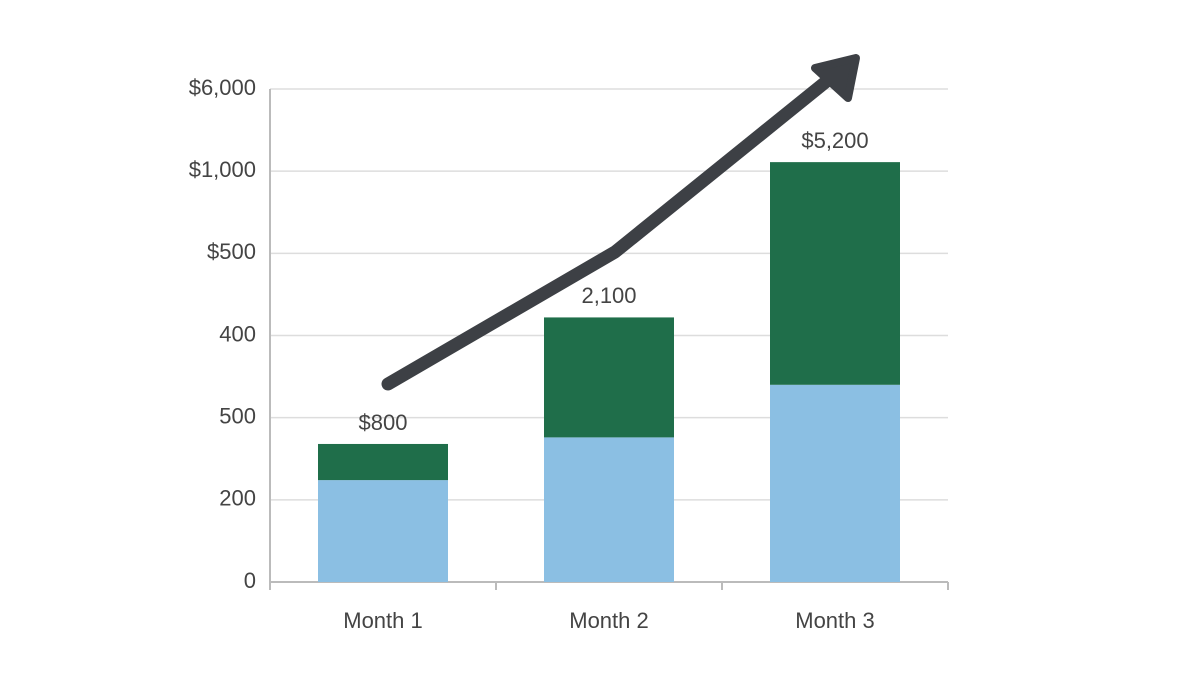 This screenshot has height=675, width=1200. I want to click on total-label: $800, so click(383, 422).